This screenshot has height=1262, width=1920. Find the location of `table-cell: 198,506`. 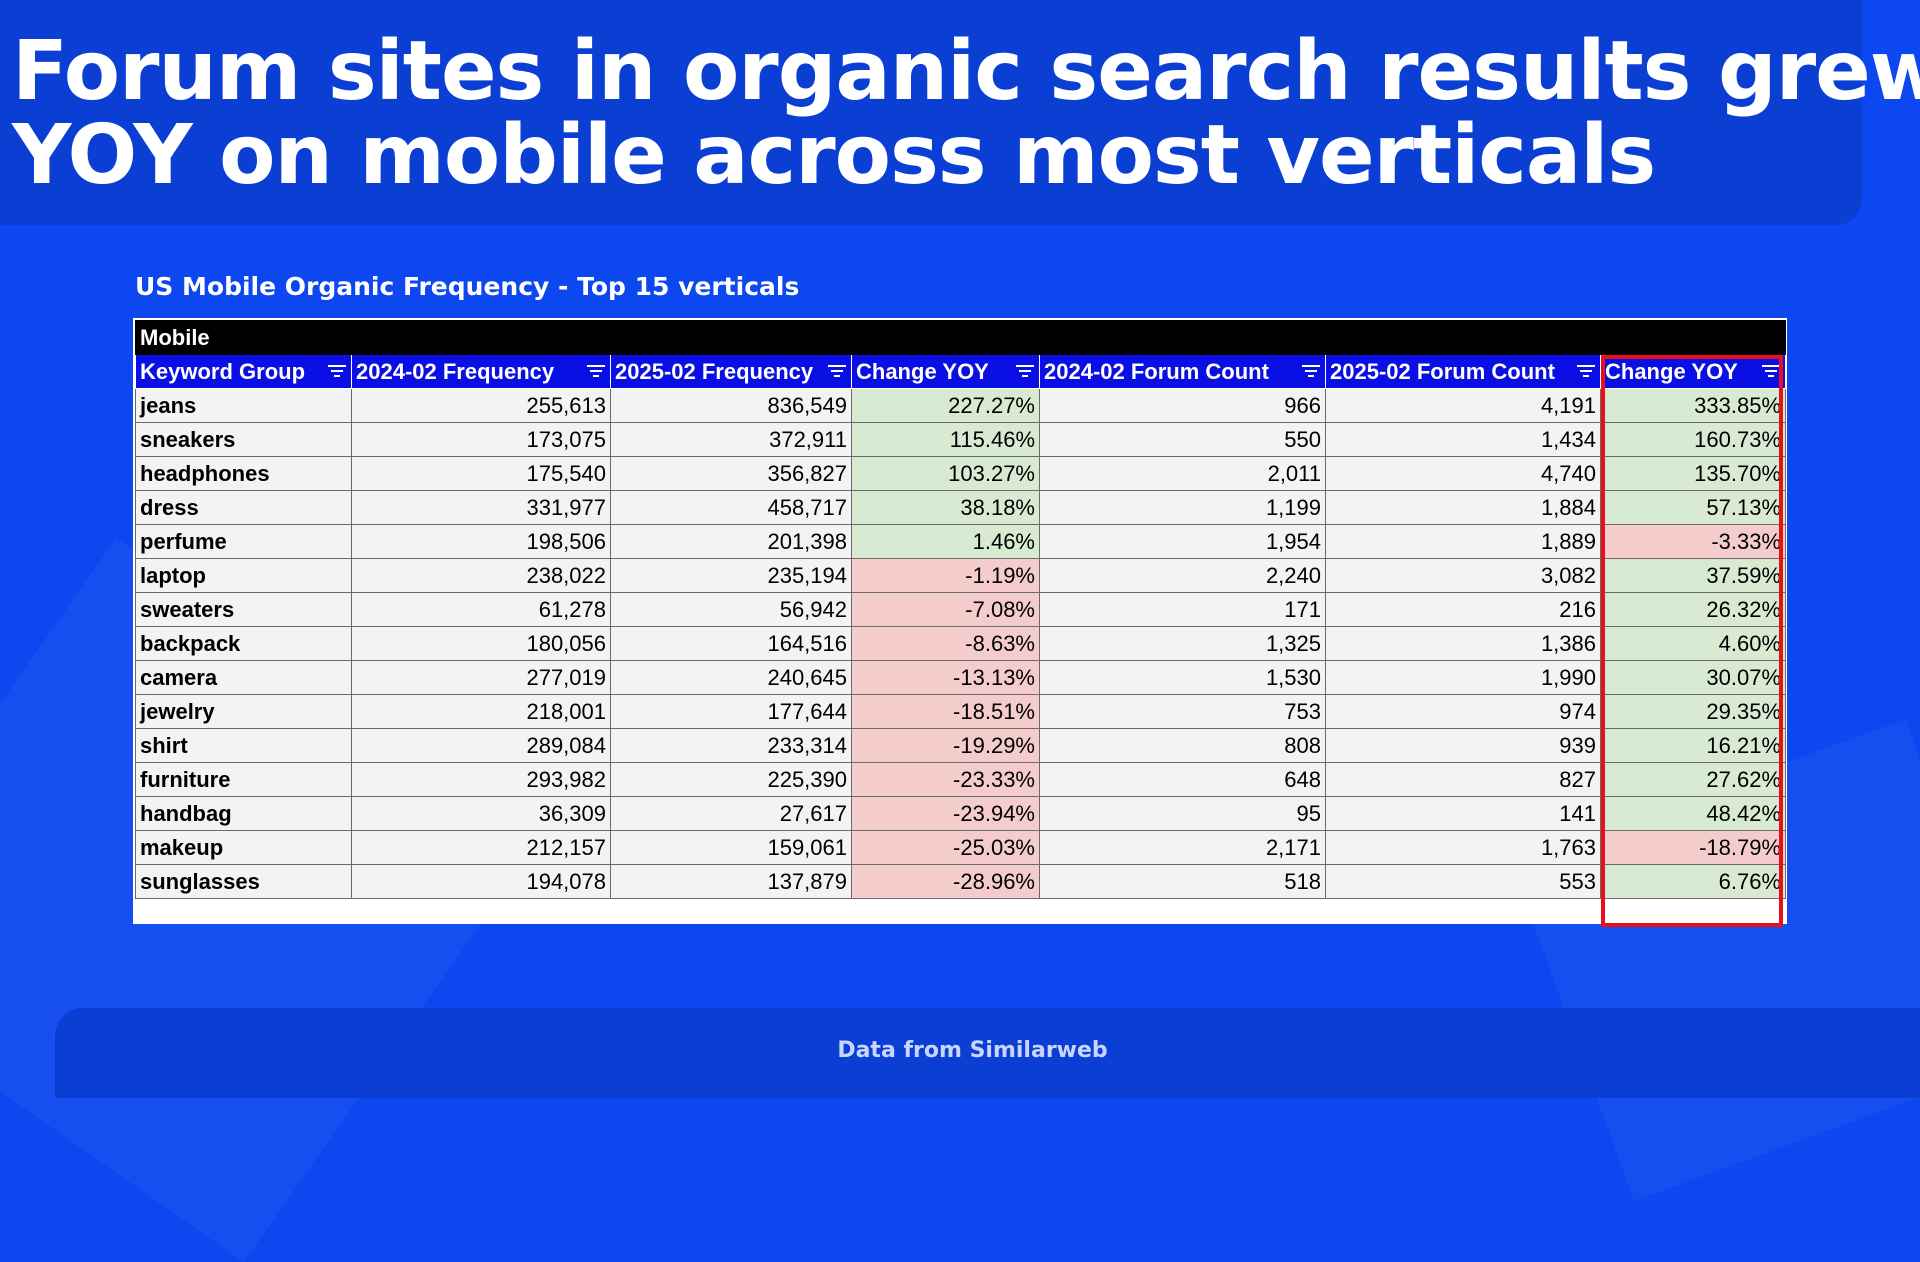

table-cell: 198,506 is located at coordinates (481, 541).